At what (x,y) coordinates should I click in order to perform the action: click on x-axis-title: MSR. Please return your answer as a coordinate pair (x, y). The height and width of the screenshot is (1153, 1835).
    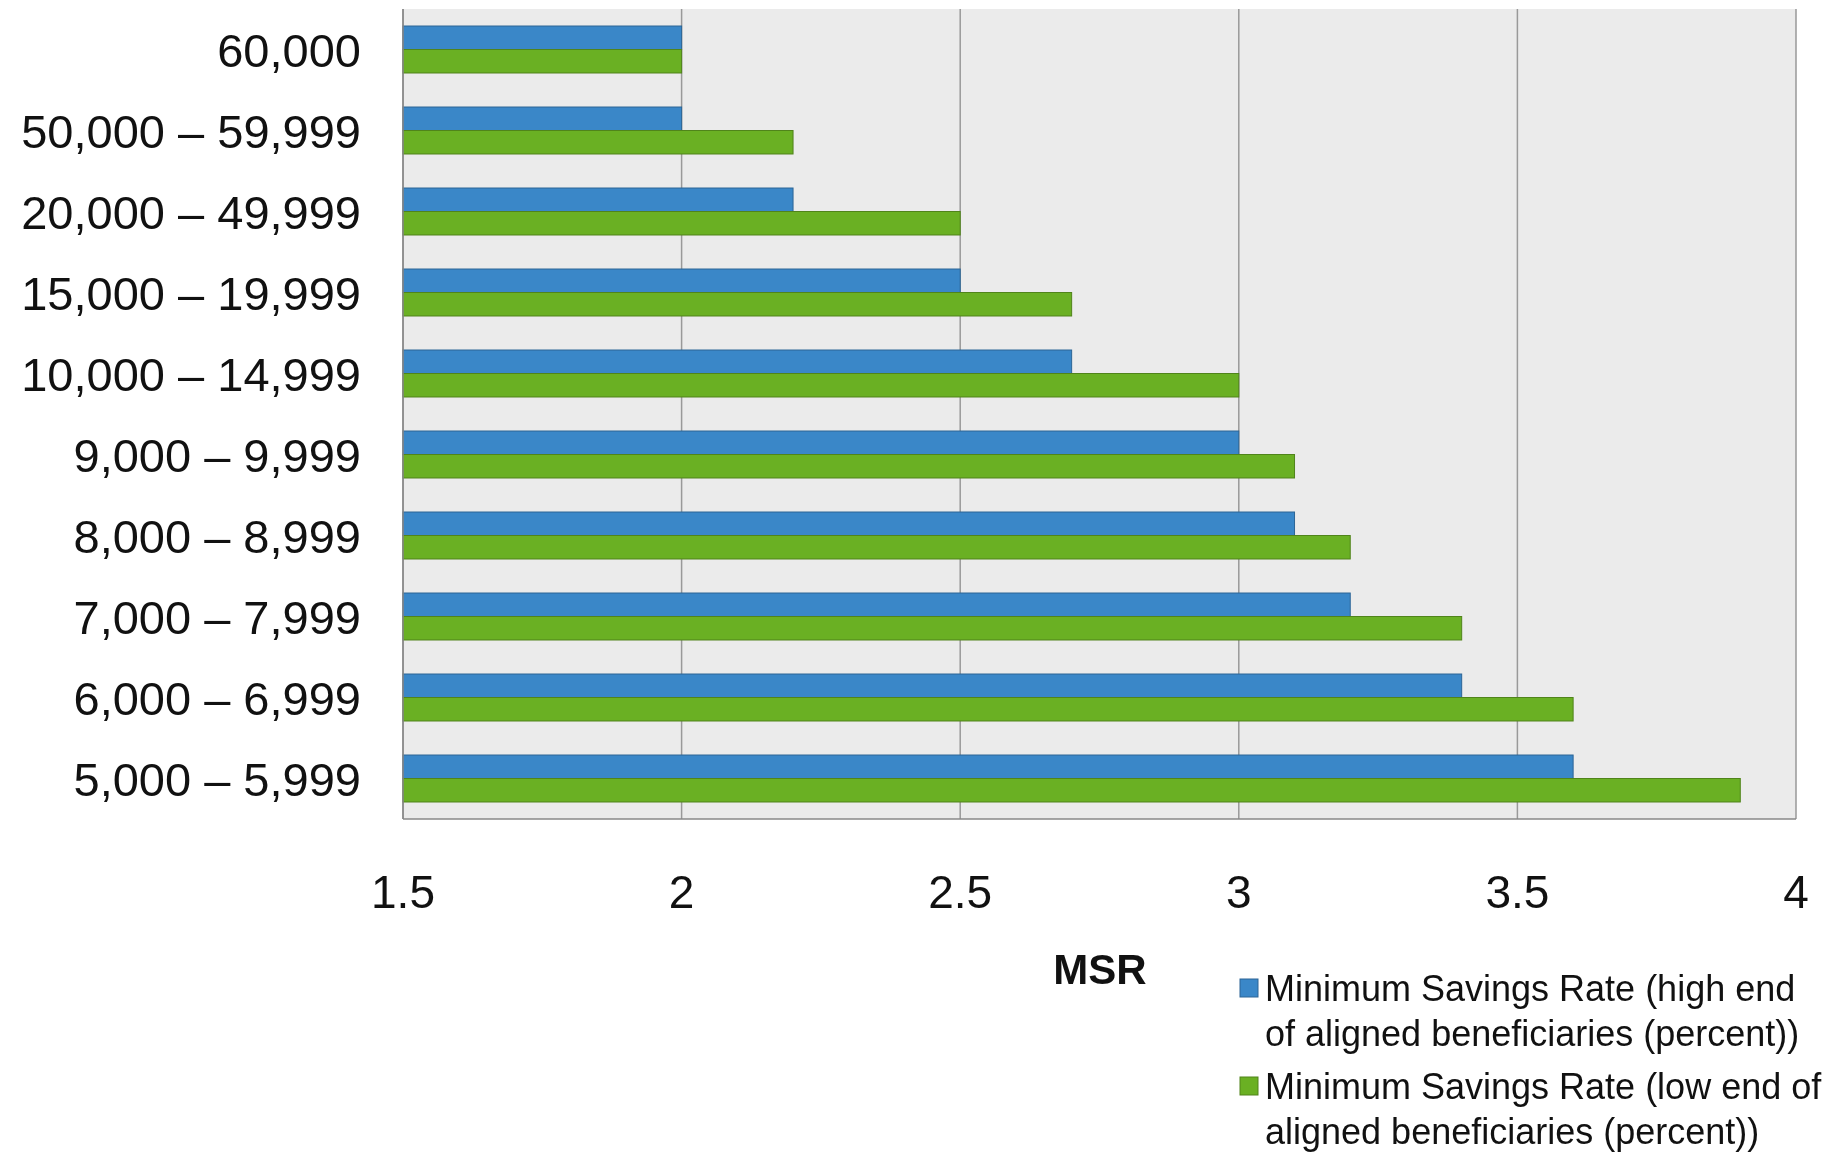
    Looking at the image, I should click on (1100, 969).